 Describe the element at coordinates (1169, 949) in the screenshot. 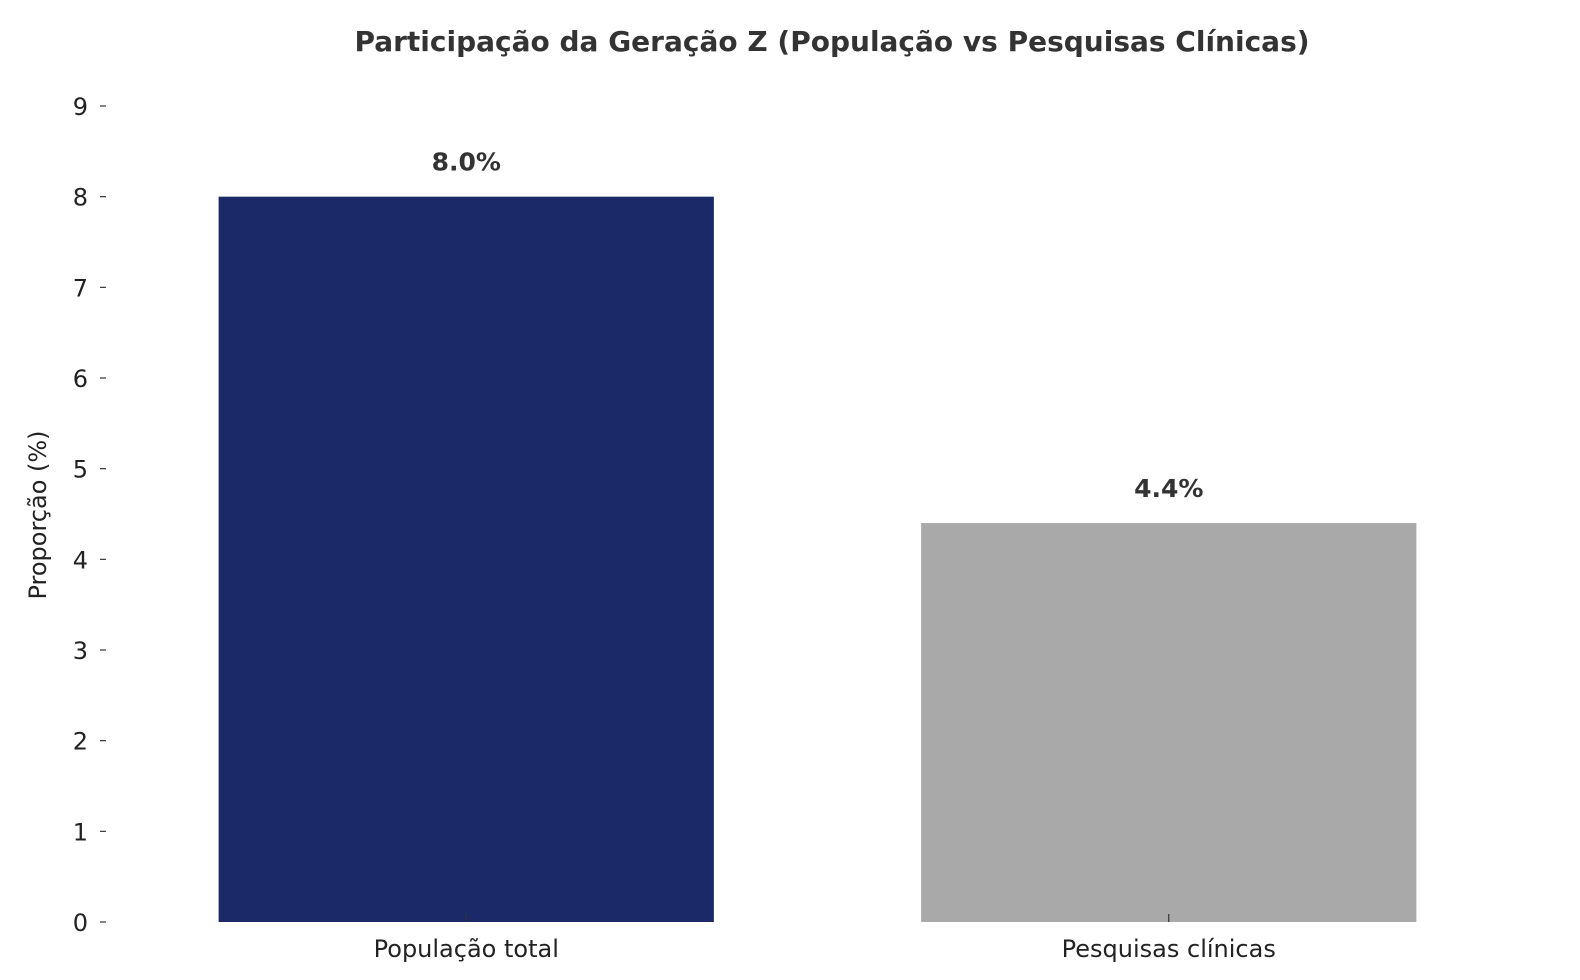

I see `x-tick-label: Pesquisas clínicas` at that location.